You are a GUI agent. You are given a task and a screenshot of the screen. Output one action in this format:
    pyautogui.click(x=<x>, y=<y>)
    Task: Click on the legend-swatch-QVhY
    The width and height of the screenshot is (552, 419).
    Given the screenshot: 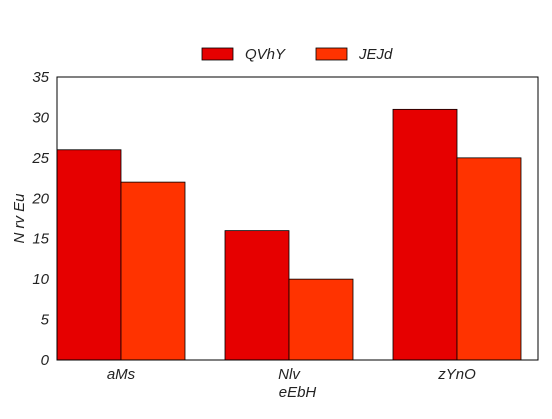 What is the action you would take?
    pyautogui.click(x=217, y=54)
    